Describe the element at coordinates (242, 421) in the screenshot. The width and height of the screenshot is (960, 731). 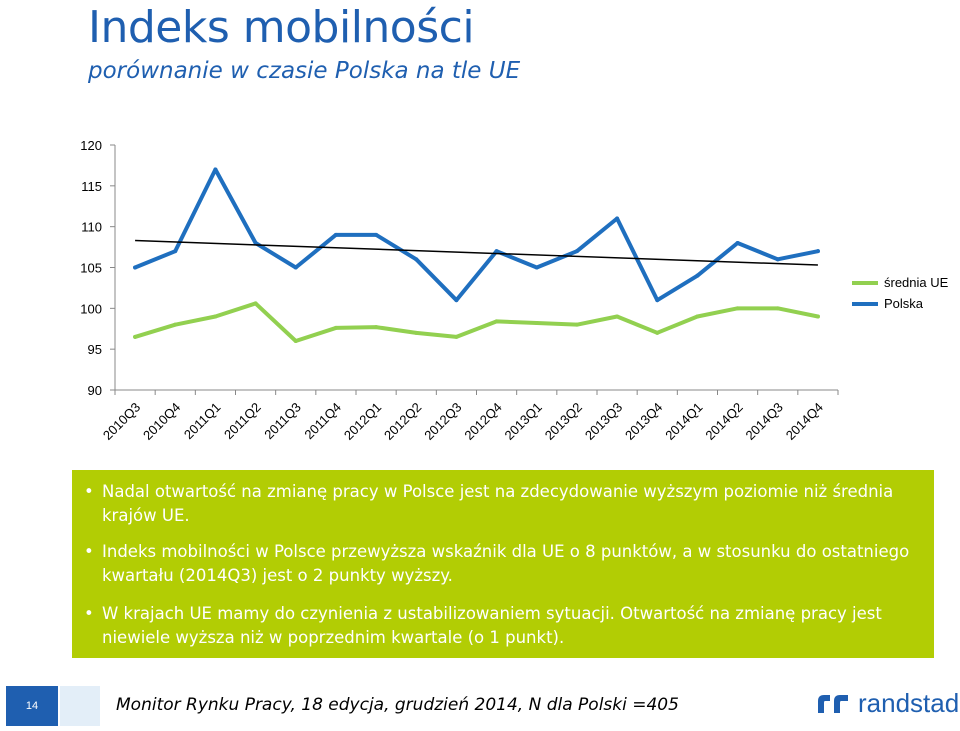
I see `x-tick-label: 2011Q2` at that location.